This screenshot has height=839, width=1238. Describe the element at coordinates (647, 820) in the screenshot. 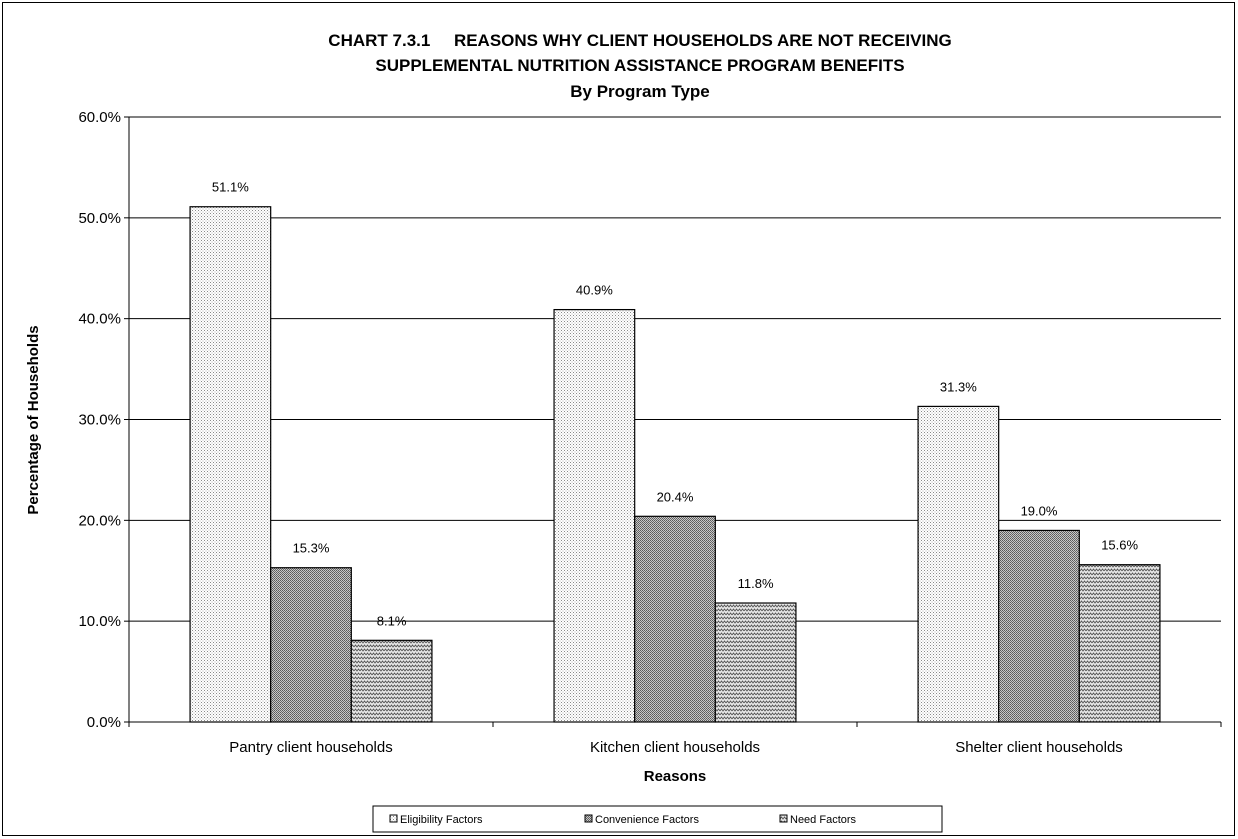

I see `legend-label: Convenience Factors` at that location.